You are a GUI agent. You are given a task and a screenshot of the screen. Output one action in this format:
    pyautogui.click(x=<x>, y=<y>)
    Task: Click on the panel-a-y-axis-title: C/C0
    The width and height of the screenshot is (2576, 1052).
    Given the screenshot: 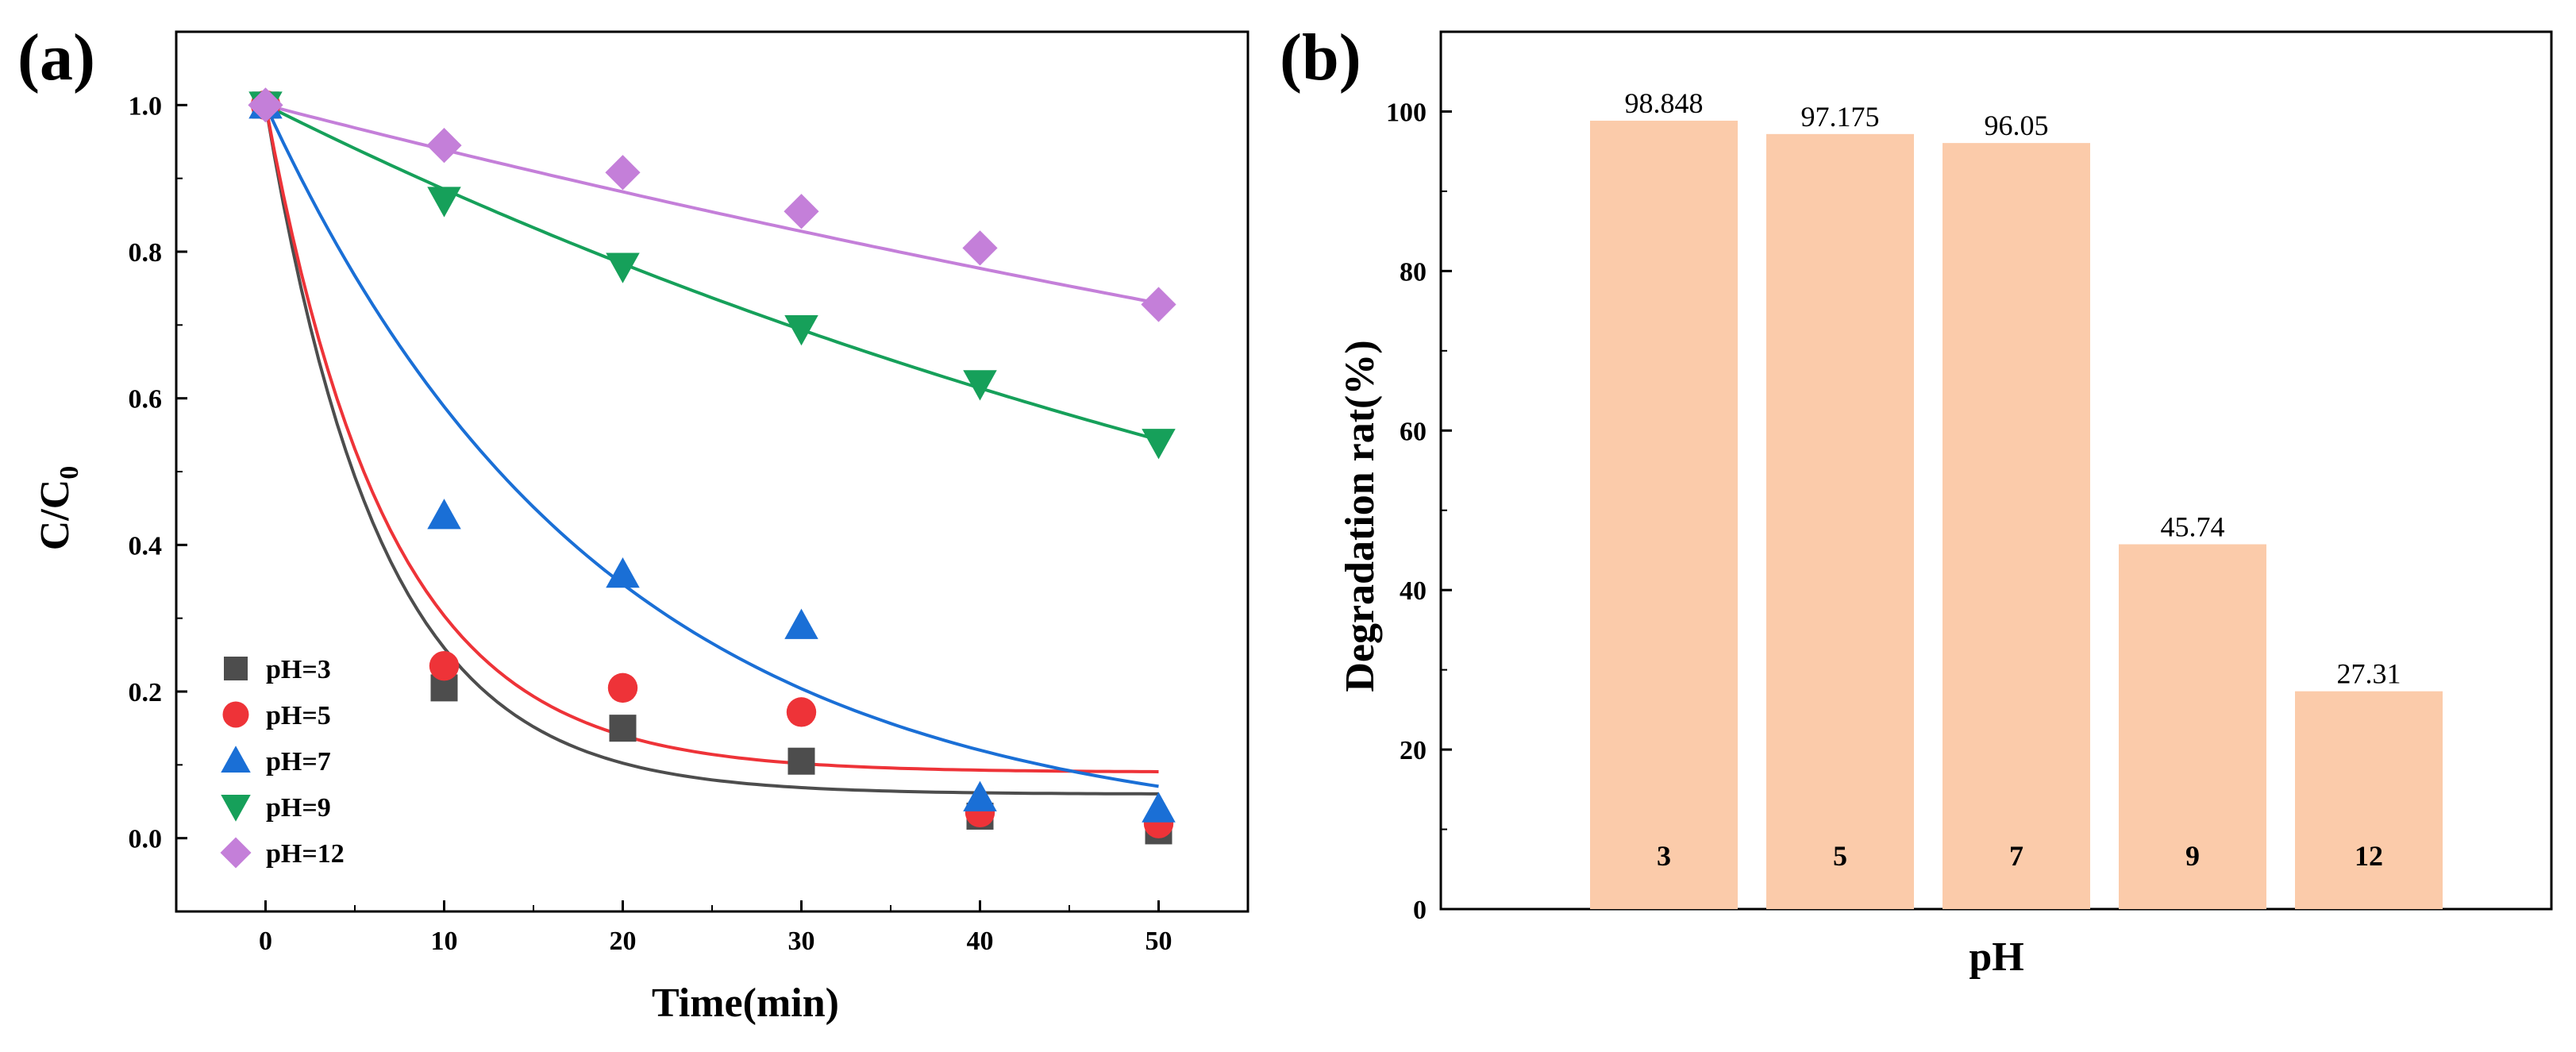 What is the action you would take?
    pyautogui.click(x=58, y=508)
    